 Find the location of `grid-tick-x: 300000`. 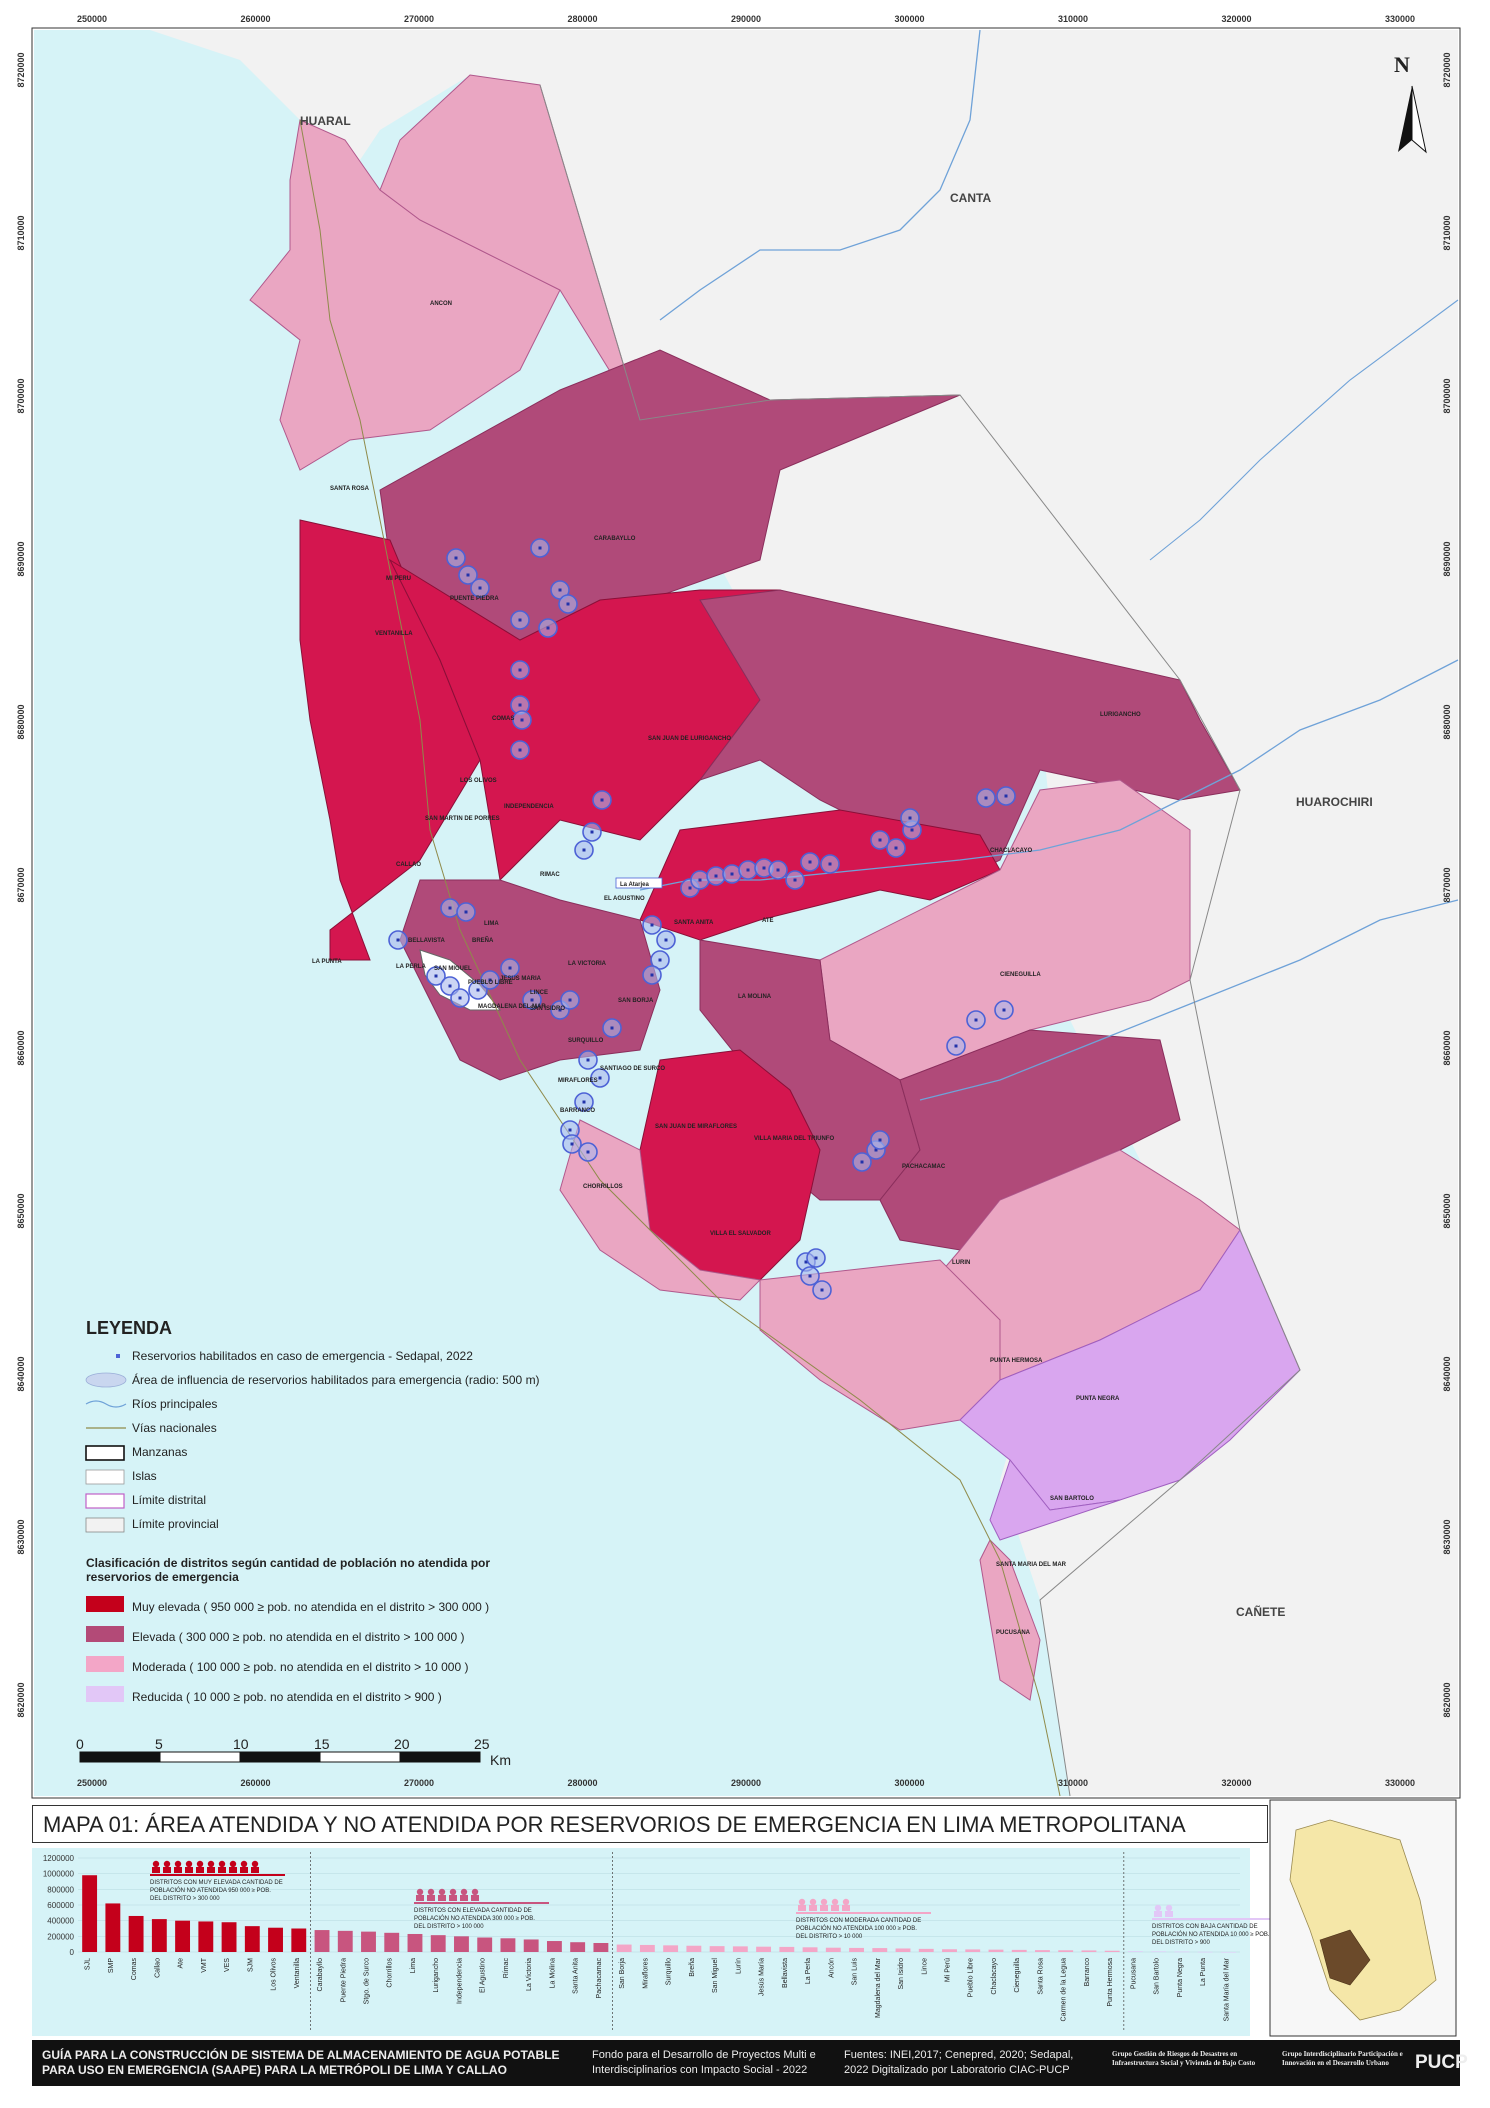

grid-tick-x: 300000 is located at coordinates (909, 1783).